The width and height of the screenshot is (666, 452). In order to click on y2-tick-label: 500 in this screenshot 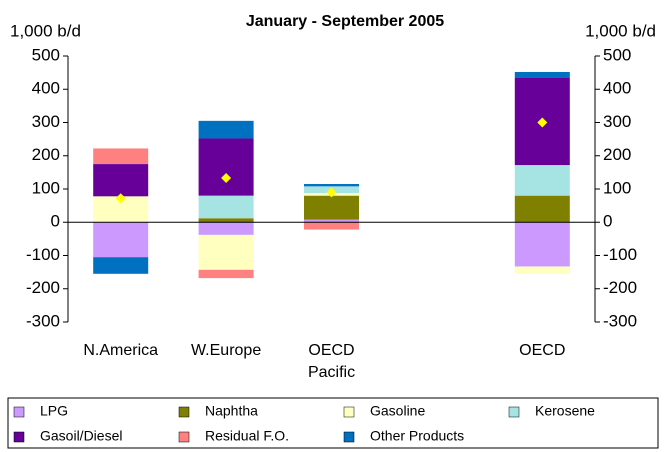, I will do `click(617, 54)`.